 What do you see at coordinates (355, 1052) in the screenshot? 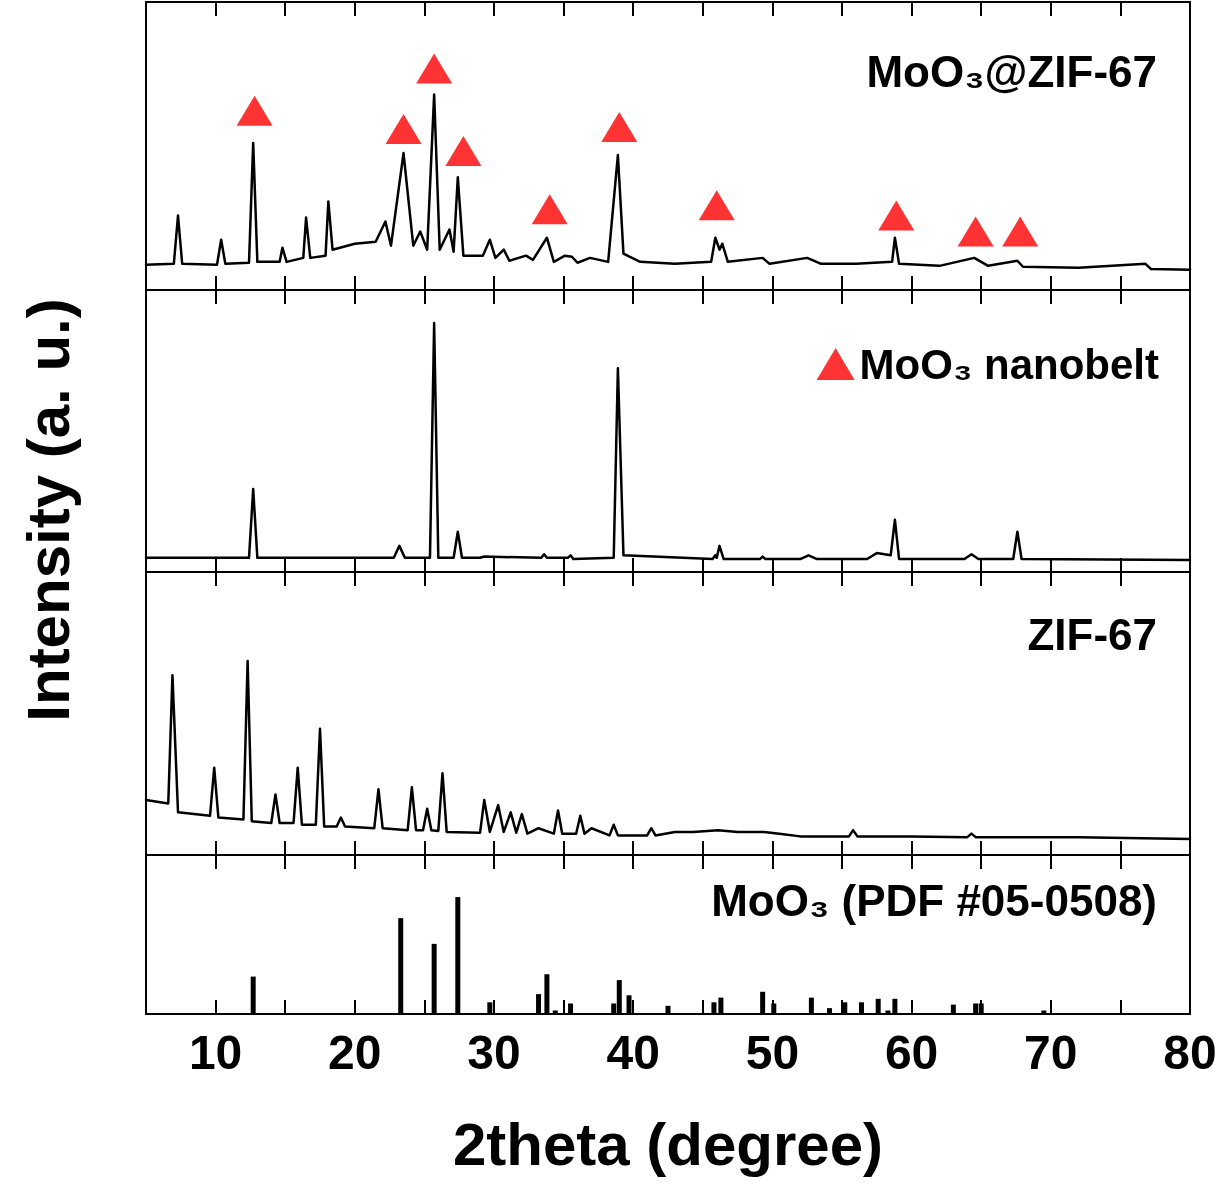
I see `x-tick-label: 20` at bounding box center [355, 1052].